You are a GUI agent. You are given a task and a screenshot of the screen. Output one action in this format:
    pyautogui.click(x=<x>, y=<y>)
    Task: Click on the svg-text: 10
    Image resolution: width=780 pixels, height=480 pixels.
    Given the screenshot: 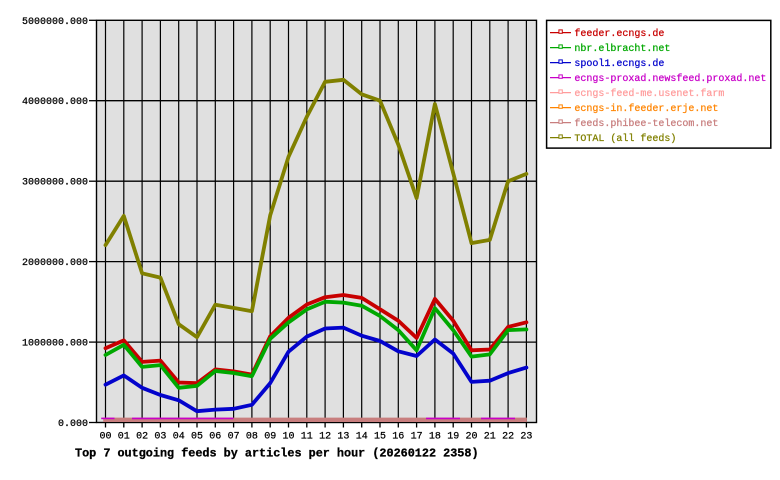 What is the action you would take?
    pyautogui.click(x=288, y=436)
    